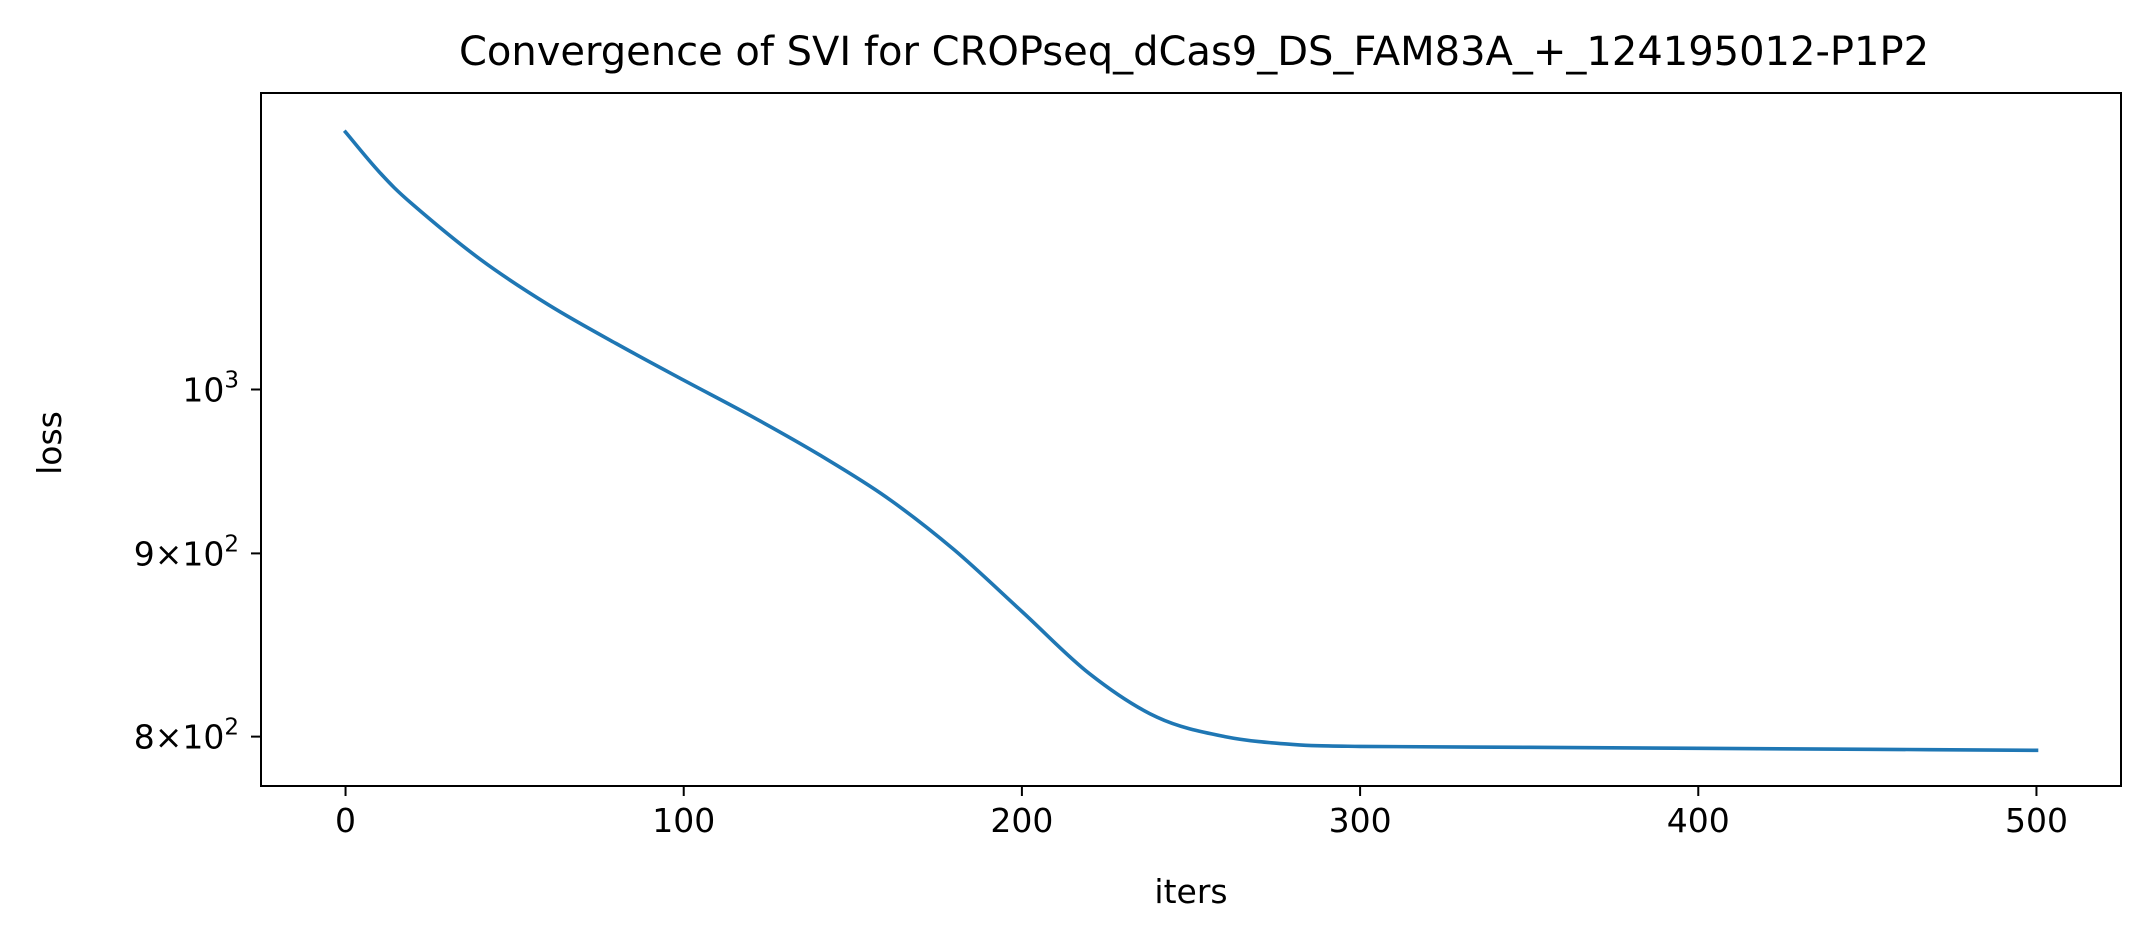 The width and height of the screenshot is (2149, 945). I want to click on y-tick-label: 103, so click(210, 389).